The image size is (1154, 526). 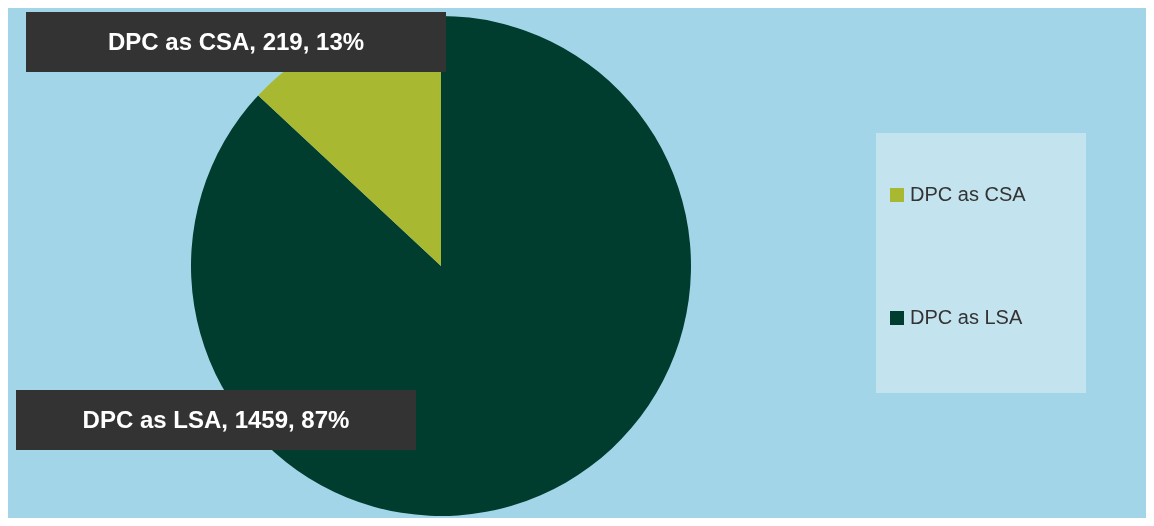 I want to click on legend-label: DPC as LSA, so click(x=966, y=317).